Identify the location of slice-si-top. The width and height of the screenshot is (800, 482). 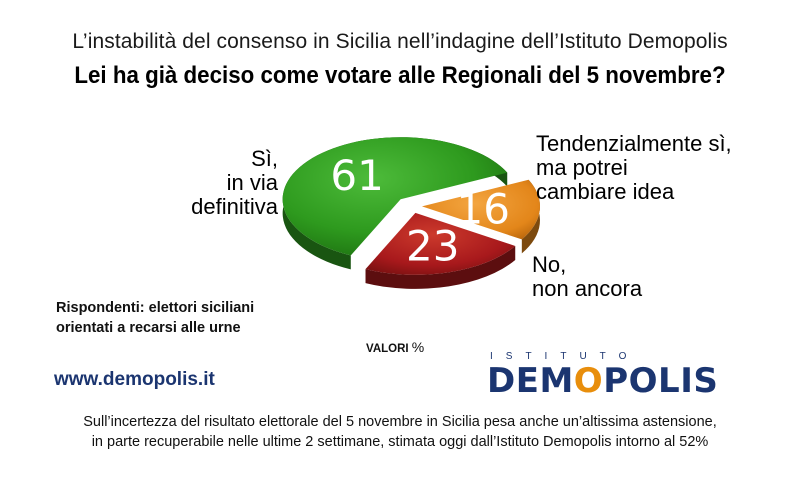
(395, 196).